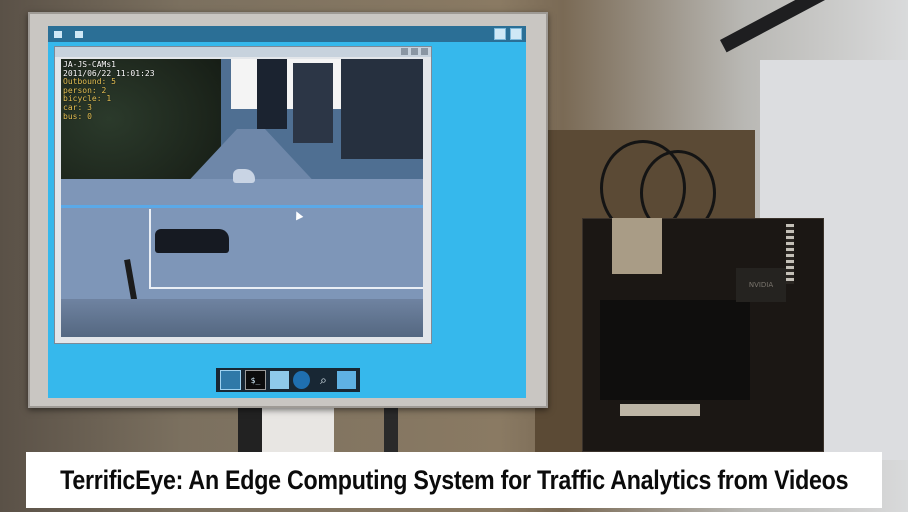  Describe the element at coordinates (637, 246) in the screenshot. I see `sd-card` at that location.